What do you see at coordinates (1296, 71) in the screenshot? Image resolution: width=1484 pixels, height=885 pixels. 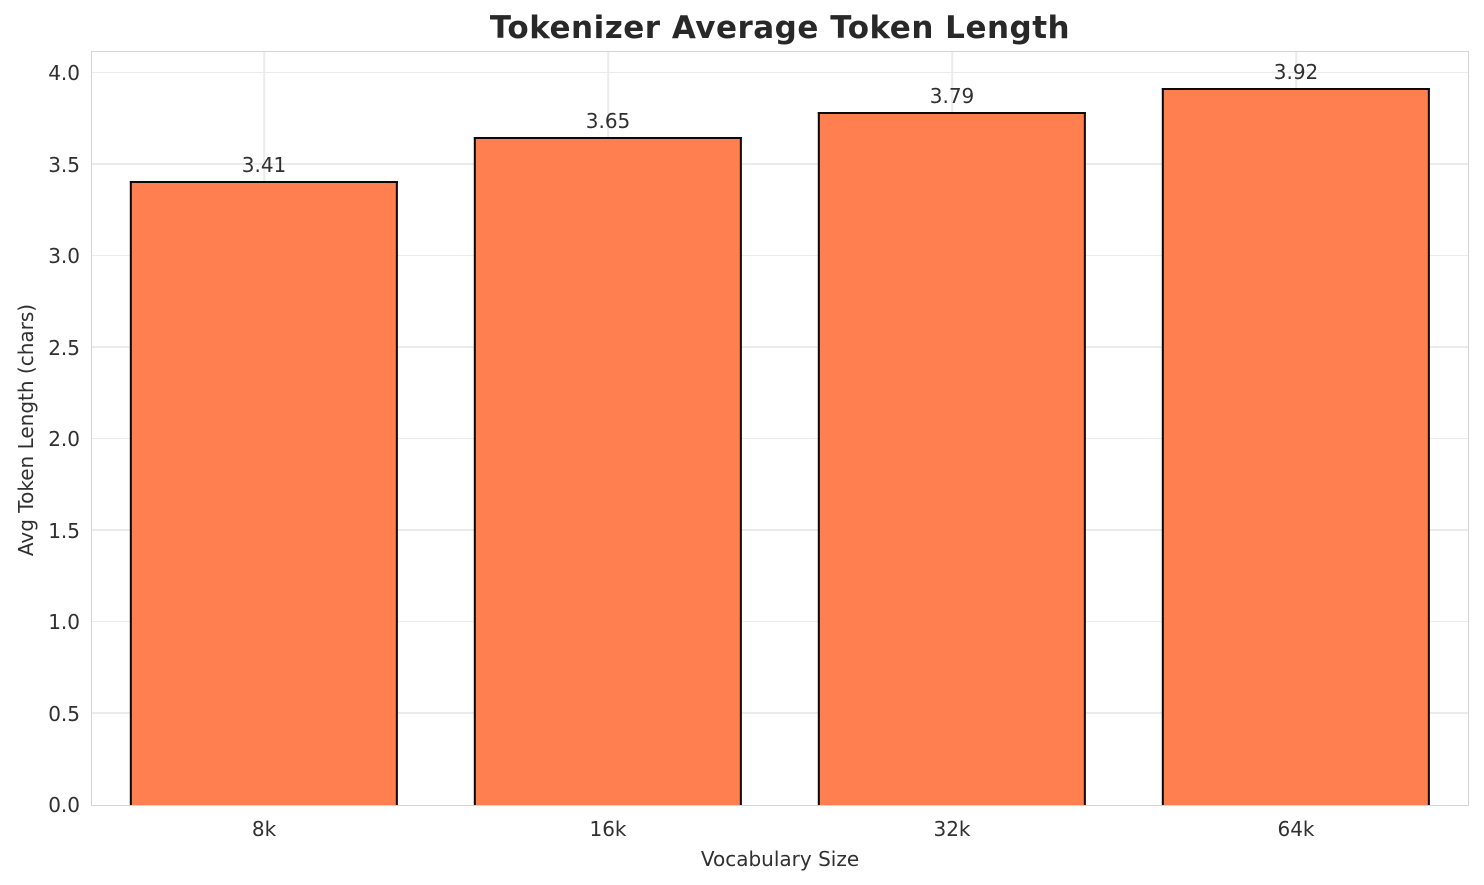 I see `bar-value-label: 3.92` at bounding box center [1296, 71].